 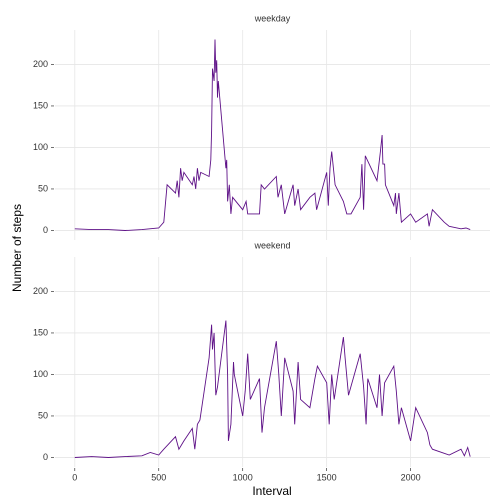 What do you see at coordinates (271, 491) in the screenshot?
I see `x-axis-title: Interval` at bounding box center [271, 491].